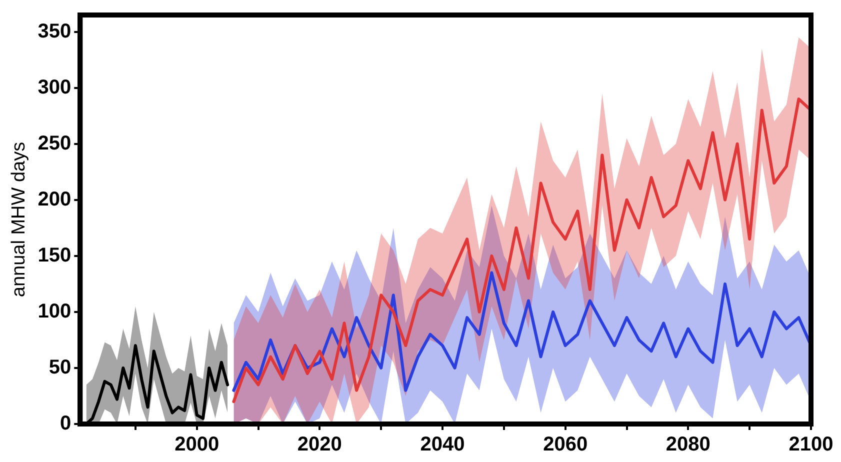 This screenshot has width=841, height=462. What do you see at coordinates (60, 367) in the screenshot?
I see `y-tick-label: 50` at bounding box center [60, 367].